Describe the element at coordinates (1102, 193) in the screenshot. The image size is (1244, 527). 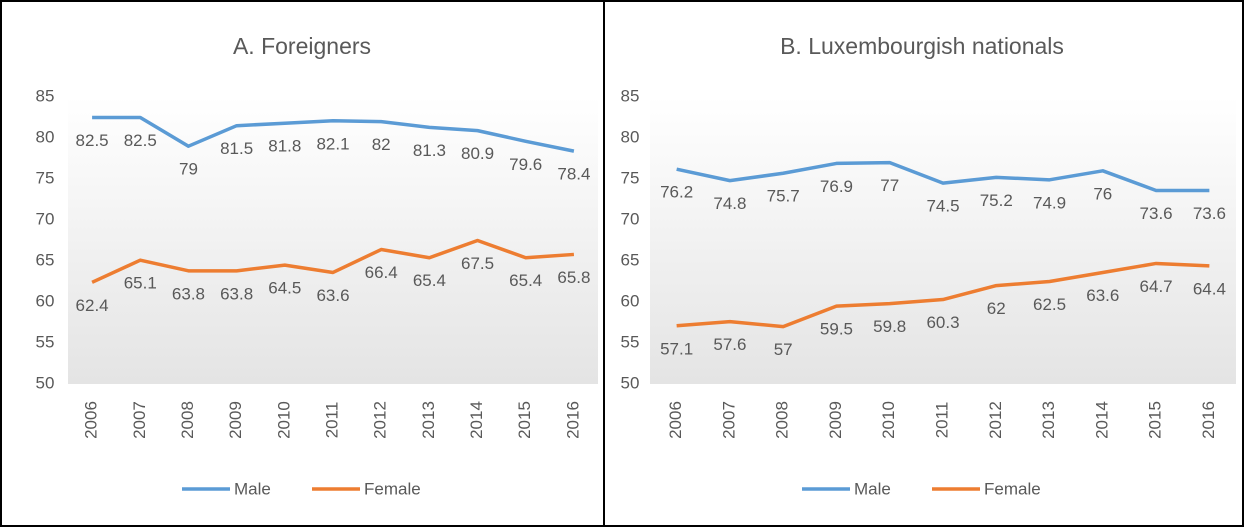
I see `data-label: 76` at that location.